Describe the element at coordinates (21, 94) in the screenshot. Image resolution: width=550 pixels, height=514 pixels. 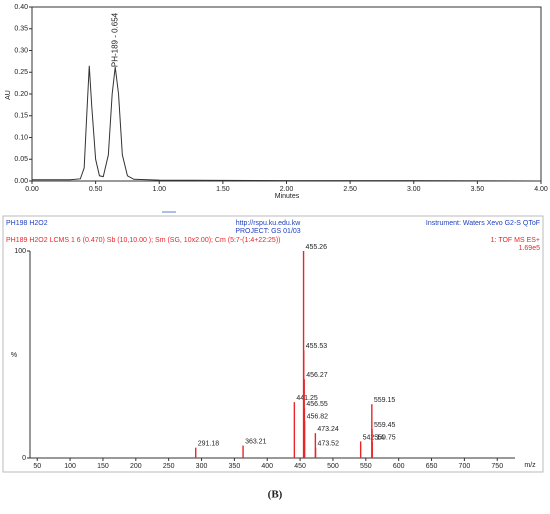
I see `y-tick-label: 0.20` at that location.